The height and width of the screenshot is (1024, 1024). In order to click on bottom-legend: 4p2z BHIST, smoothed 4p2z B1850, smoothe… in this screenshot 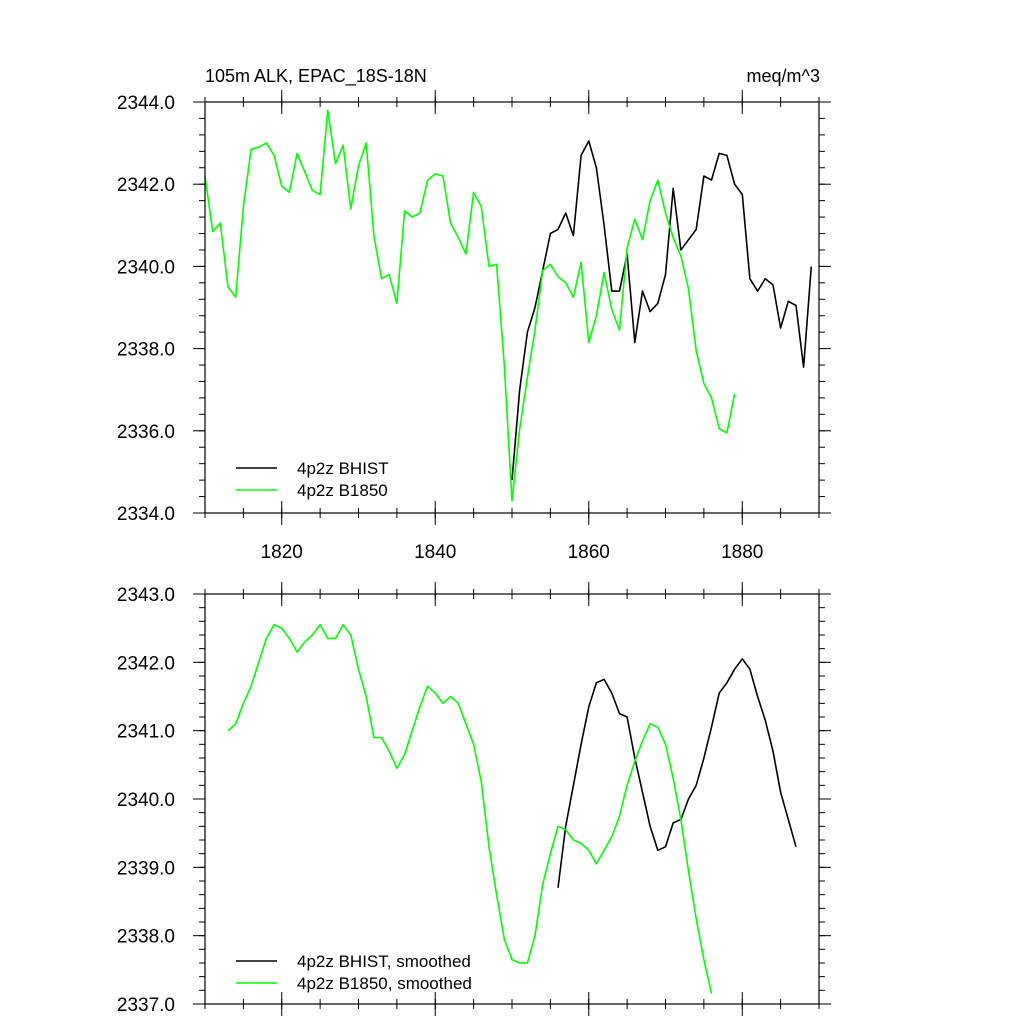, I will do `click(354, 972)`.